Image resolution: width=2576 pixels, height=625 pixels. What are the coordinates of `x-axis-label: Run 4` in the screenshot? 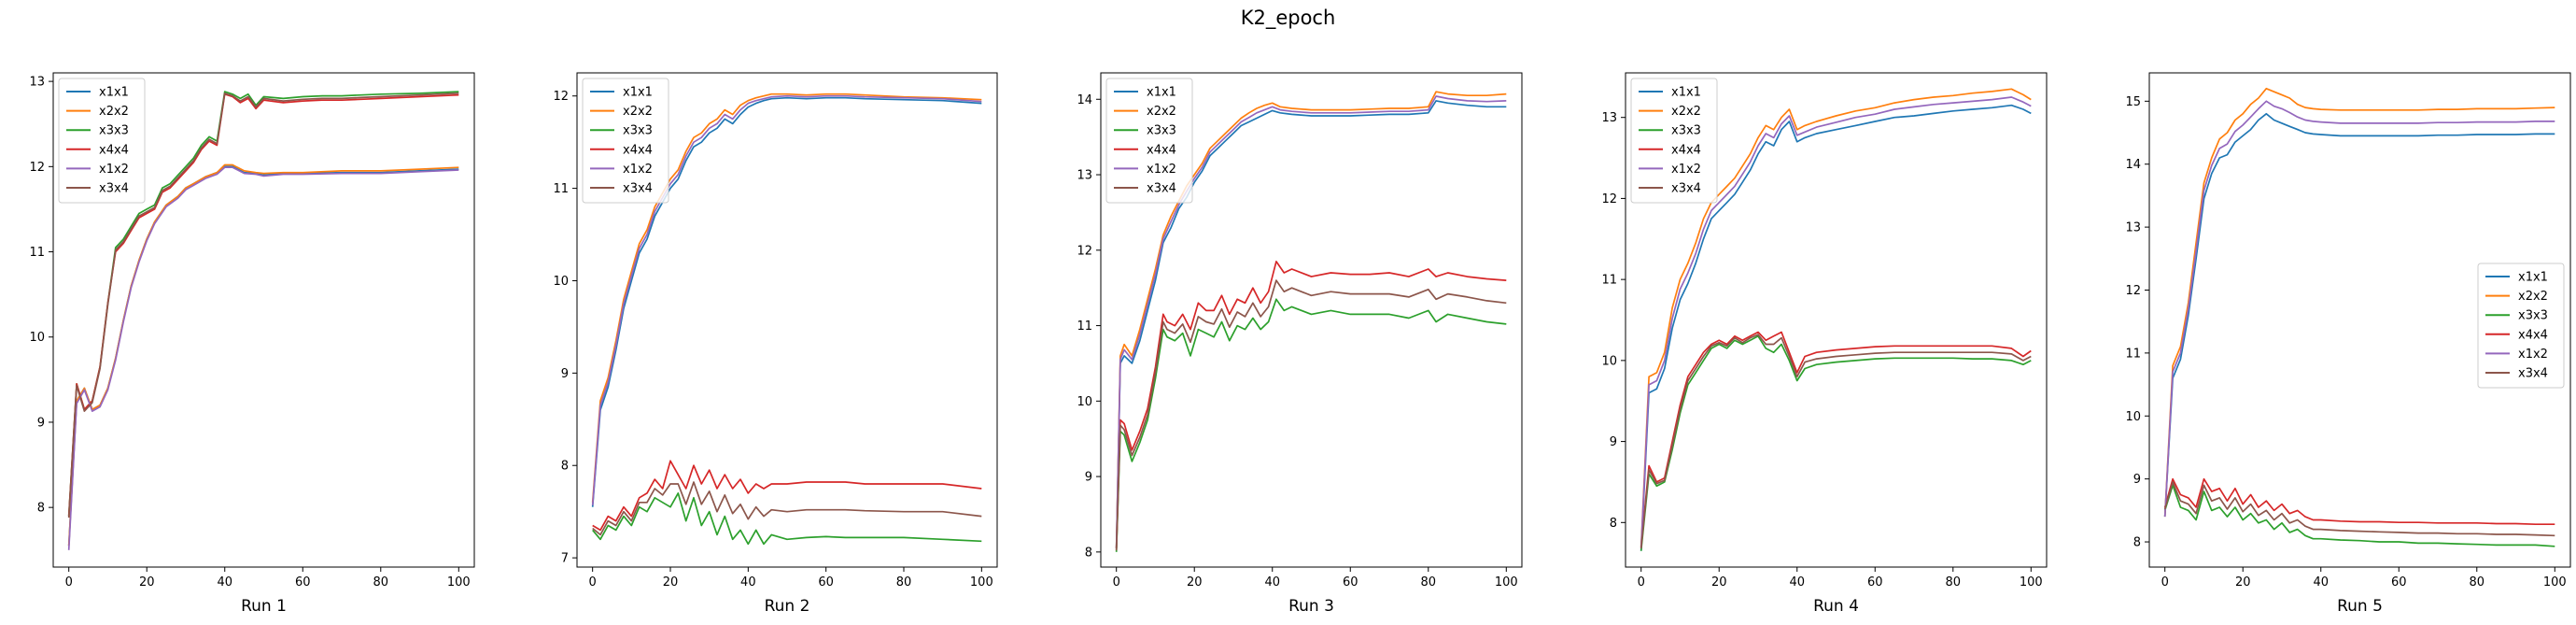 It's located at (1836, 606).